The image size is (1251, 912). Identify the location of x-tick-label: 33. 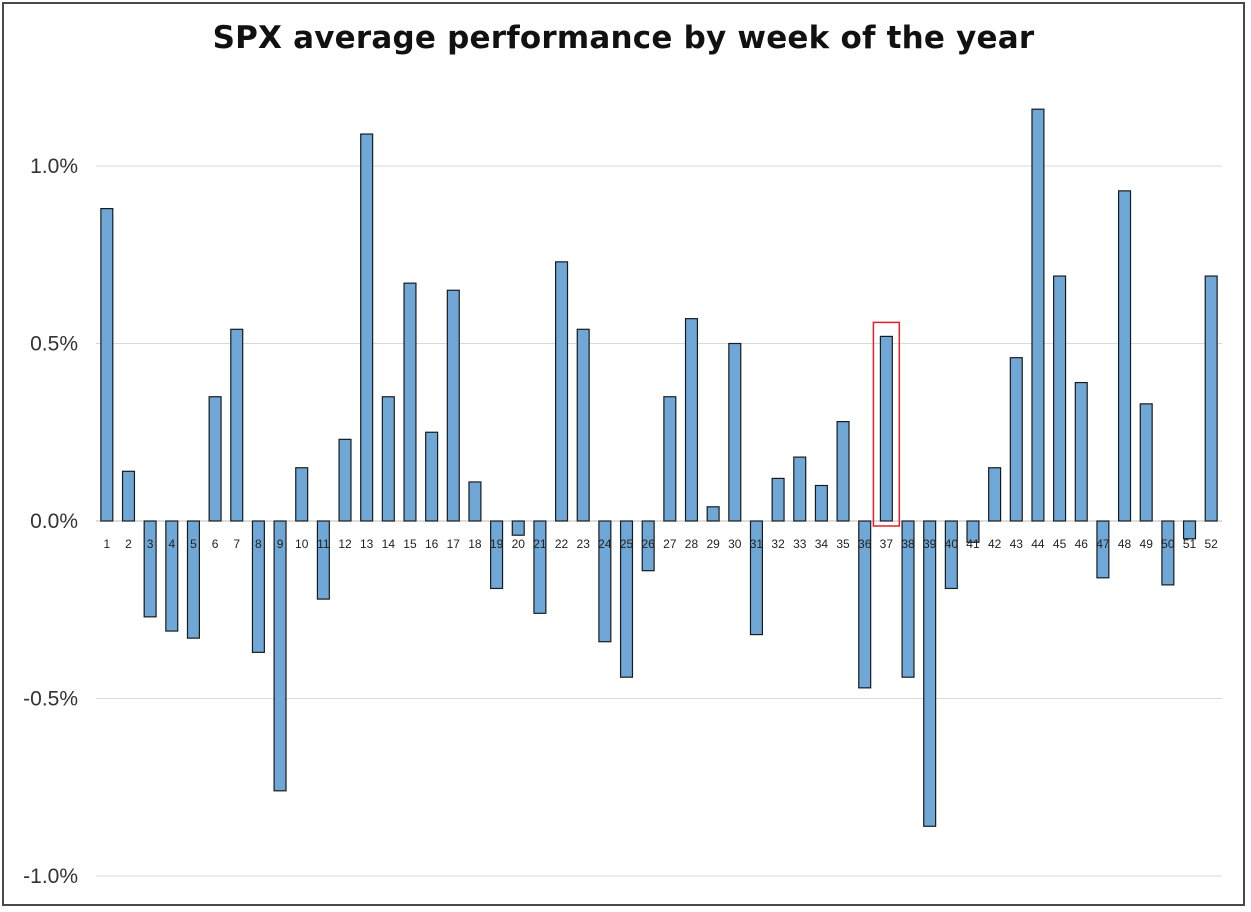
(800, 544).